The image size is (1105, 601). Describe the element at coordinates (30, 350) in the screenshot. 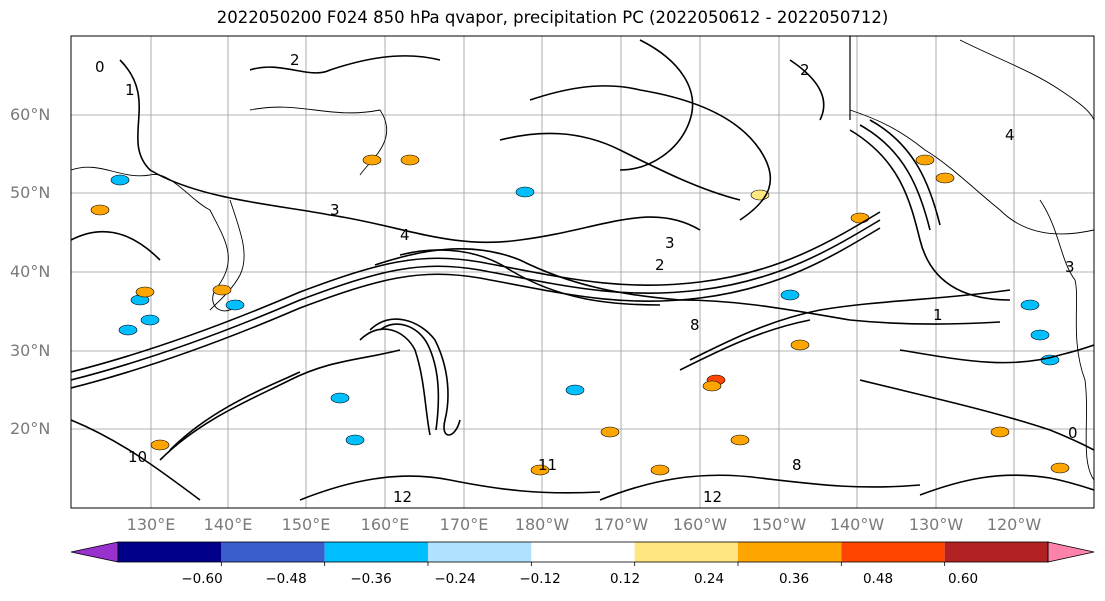

I see `lat-label: 30°N` at that location.